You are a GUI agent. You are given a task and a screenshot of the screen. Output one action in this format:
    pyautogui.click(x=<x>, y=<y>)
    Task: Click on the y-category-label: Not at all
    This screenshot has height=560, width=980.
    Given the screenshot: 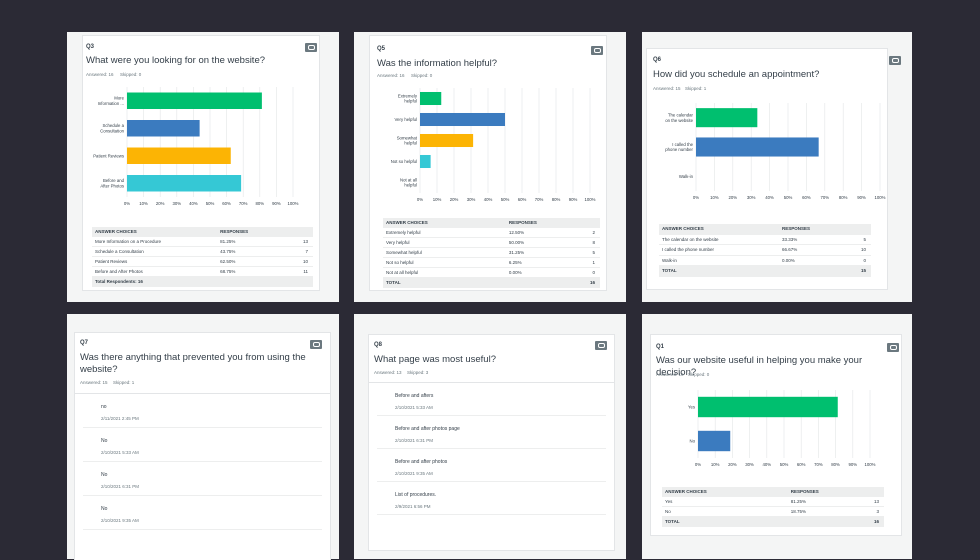 What is the action you would take?
    pyautogui.click(x=408, y=179)
    